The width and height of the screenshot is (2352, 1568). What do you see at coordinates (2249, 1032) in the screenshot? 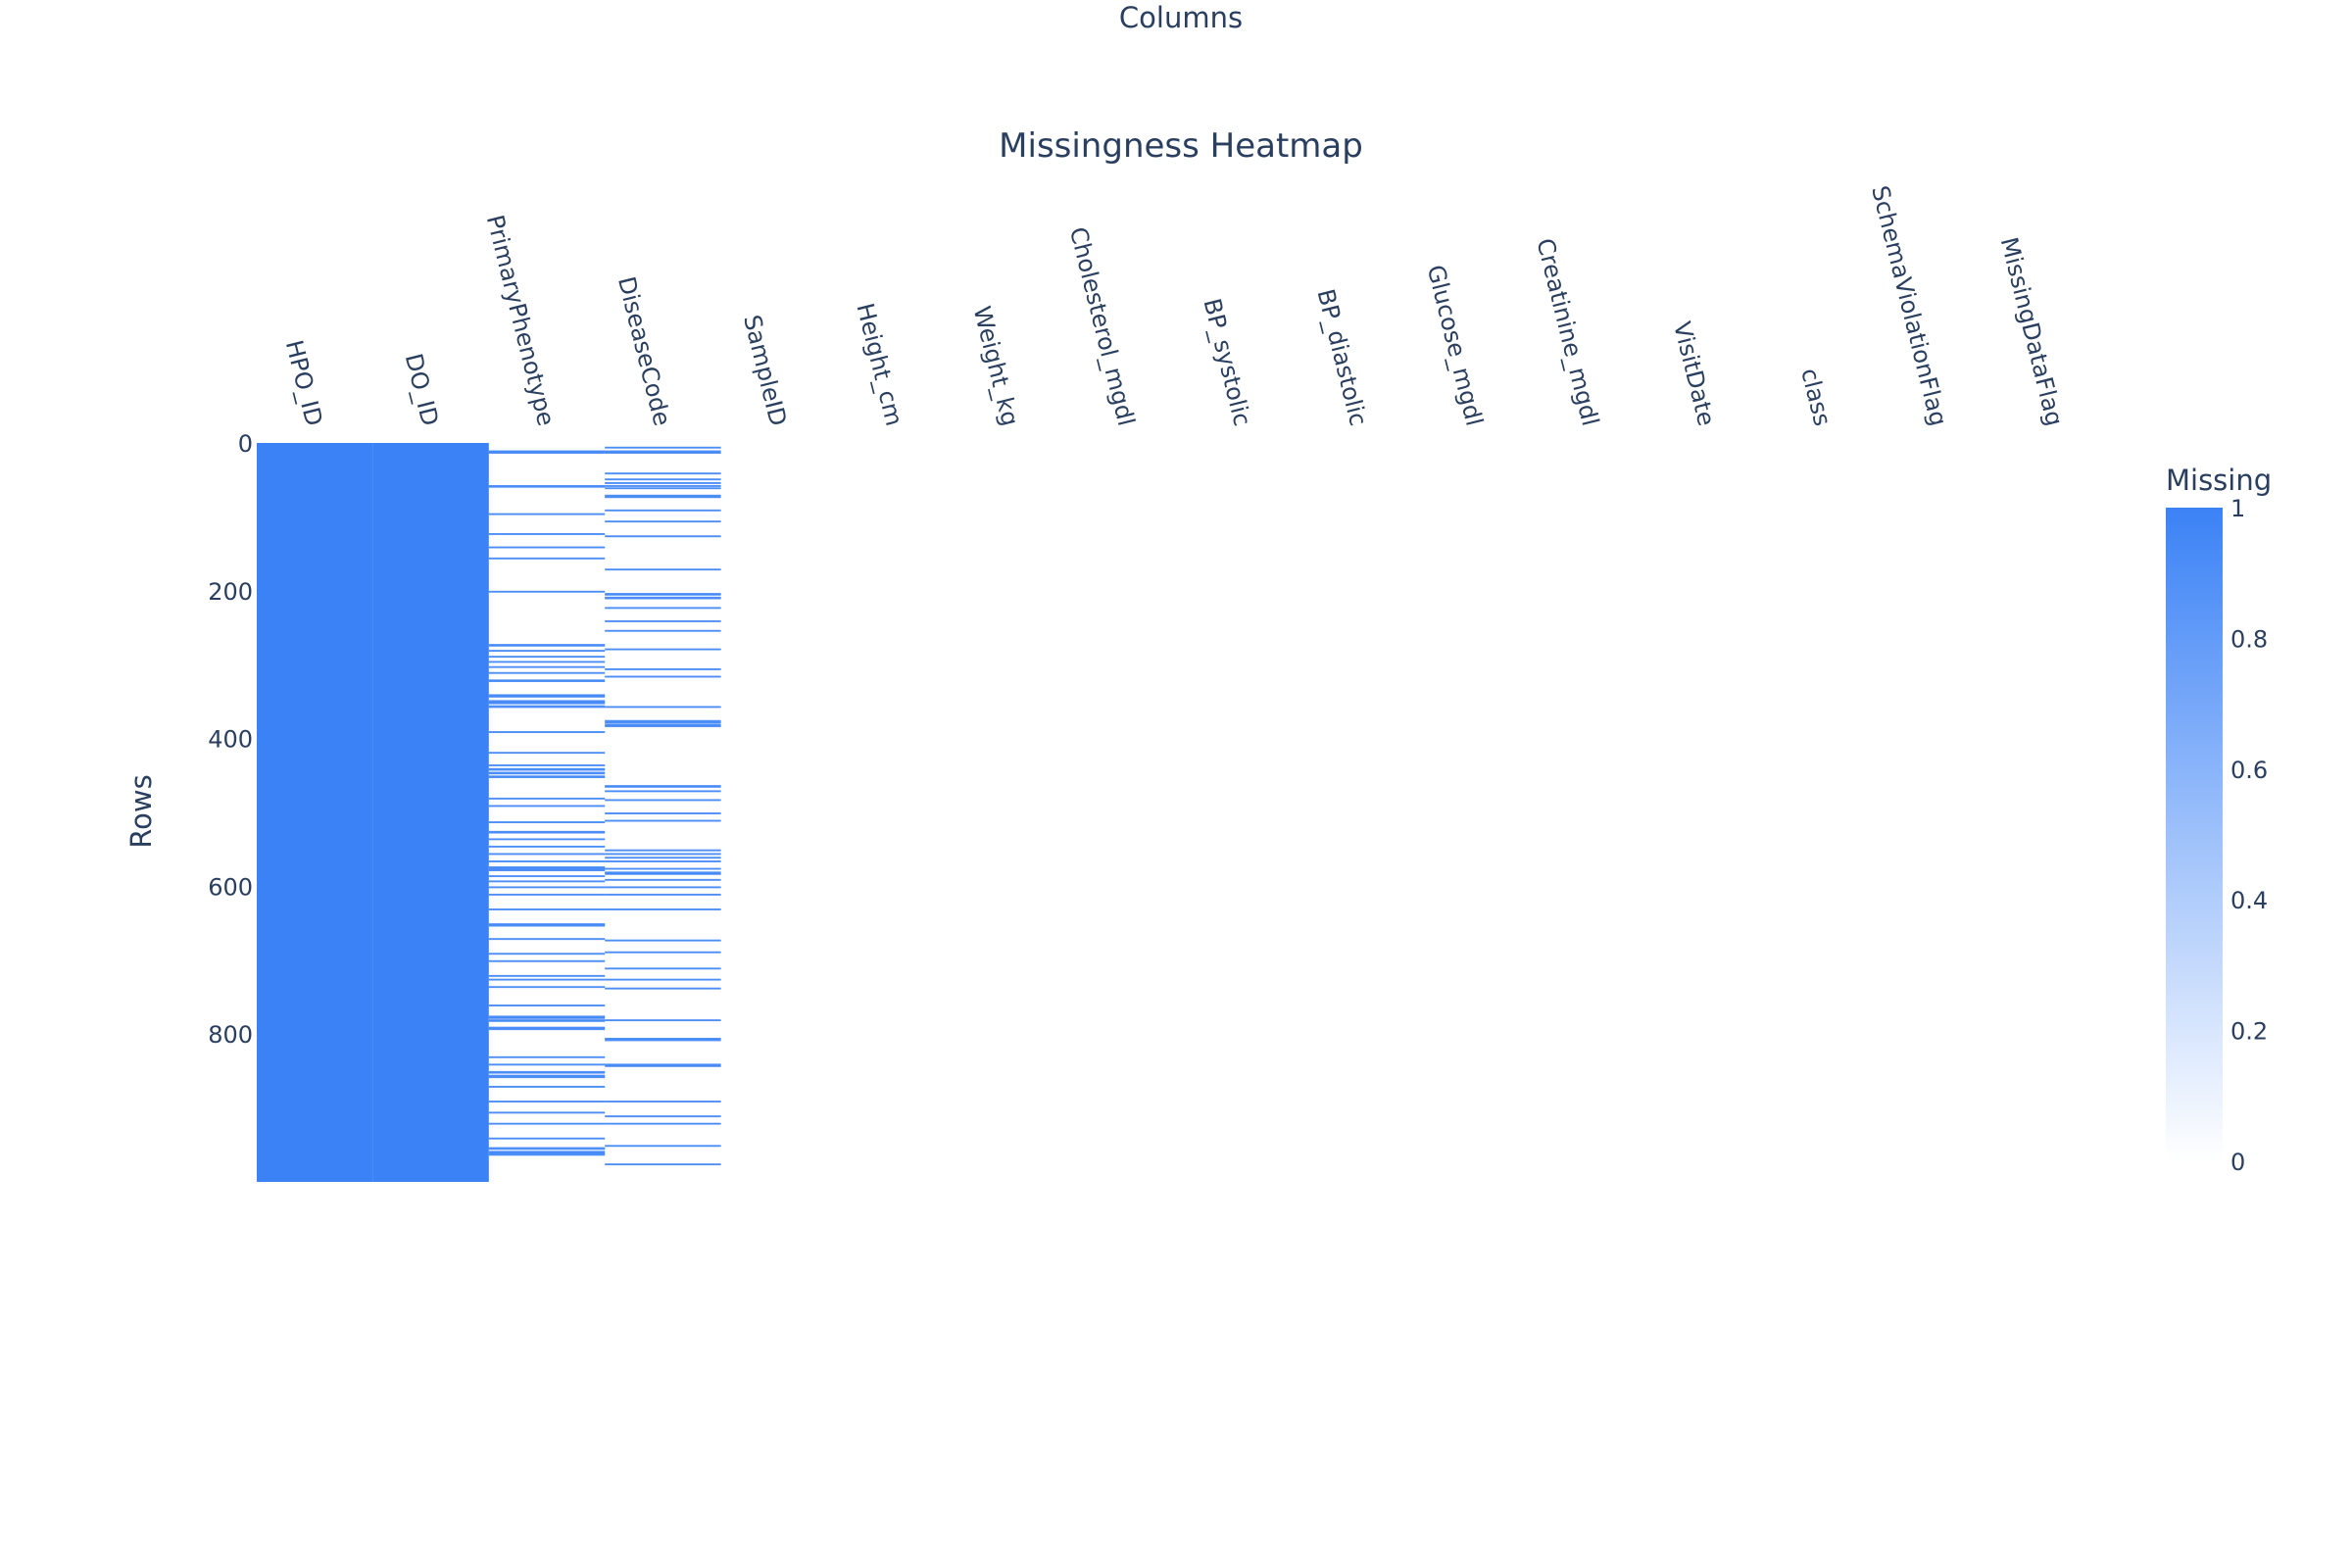
I see `colorbar-tick-label: 0.2` at bounding box center [2249, 1032].